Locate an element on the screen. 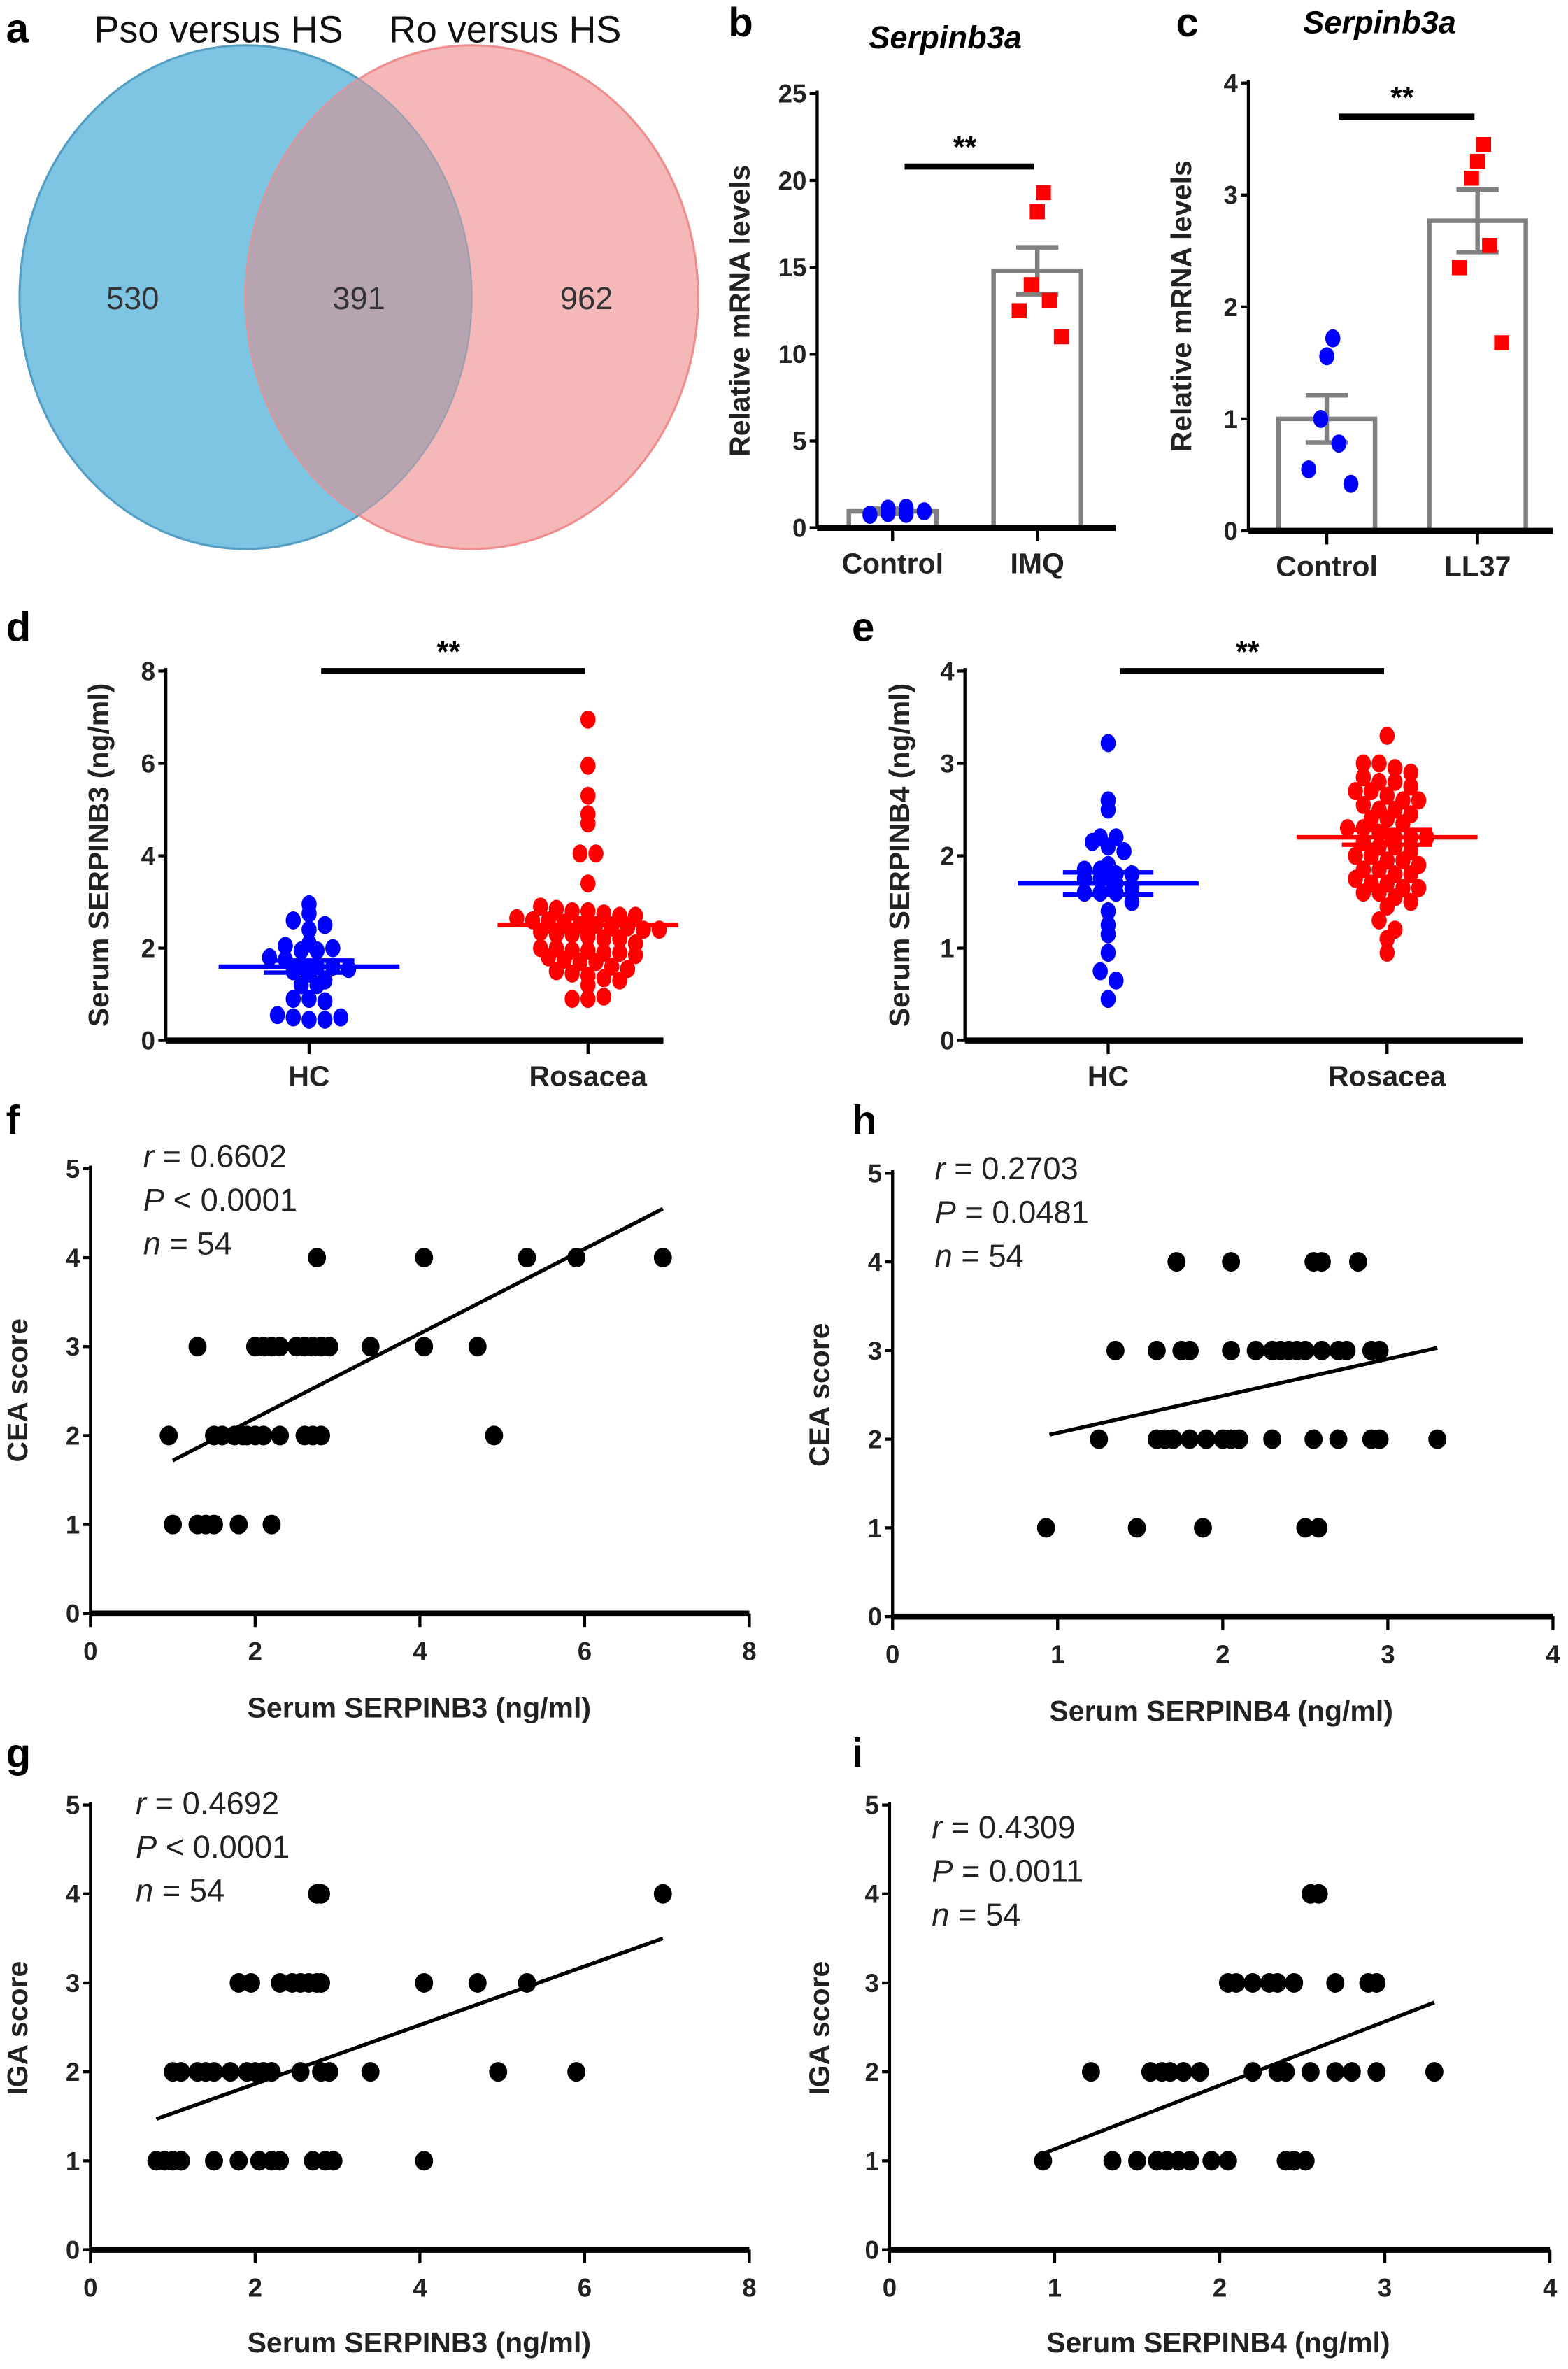 Image resolution: width=1568 pixels, height=2369 pixels. y-tick-label: 2 is located at coordinates (148, 948).